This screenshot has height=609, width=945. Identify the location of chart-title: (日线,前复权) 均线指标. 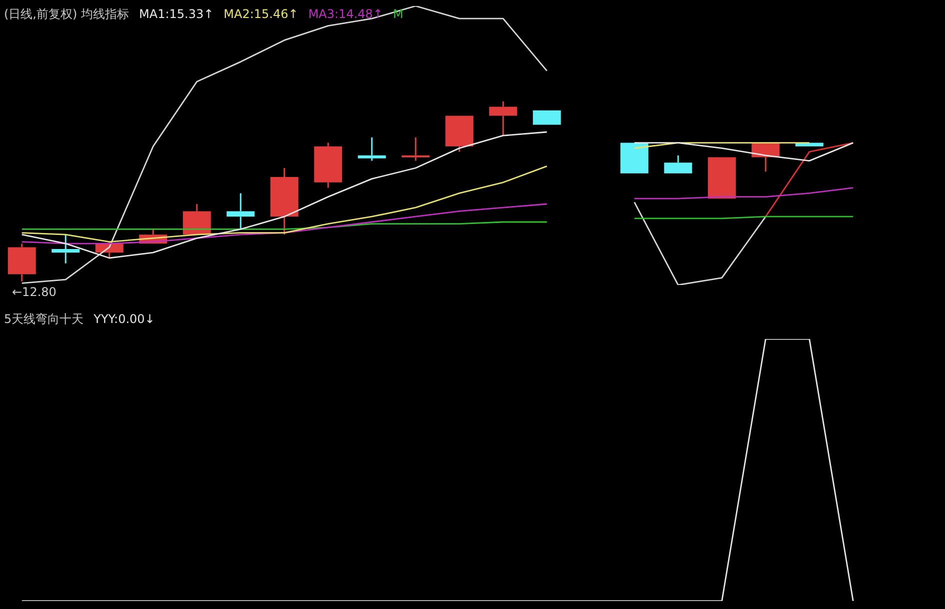
(66, 14).